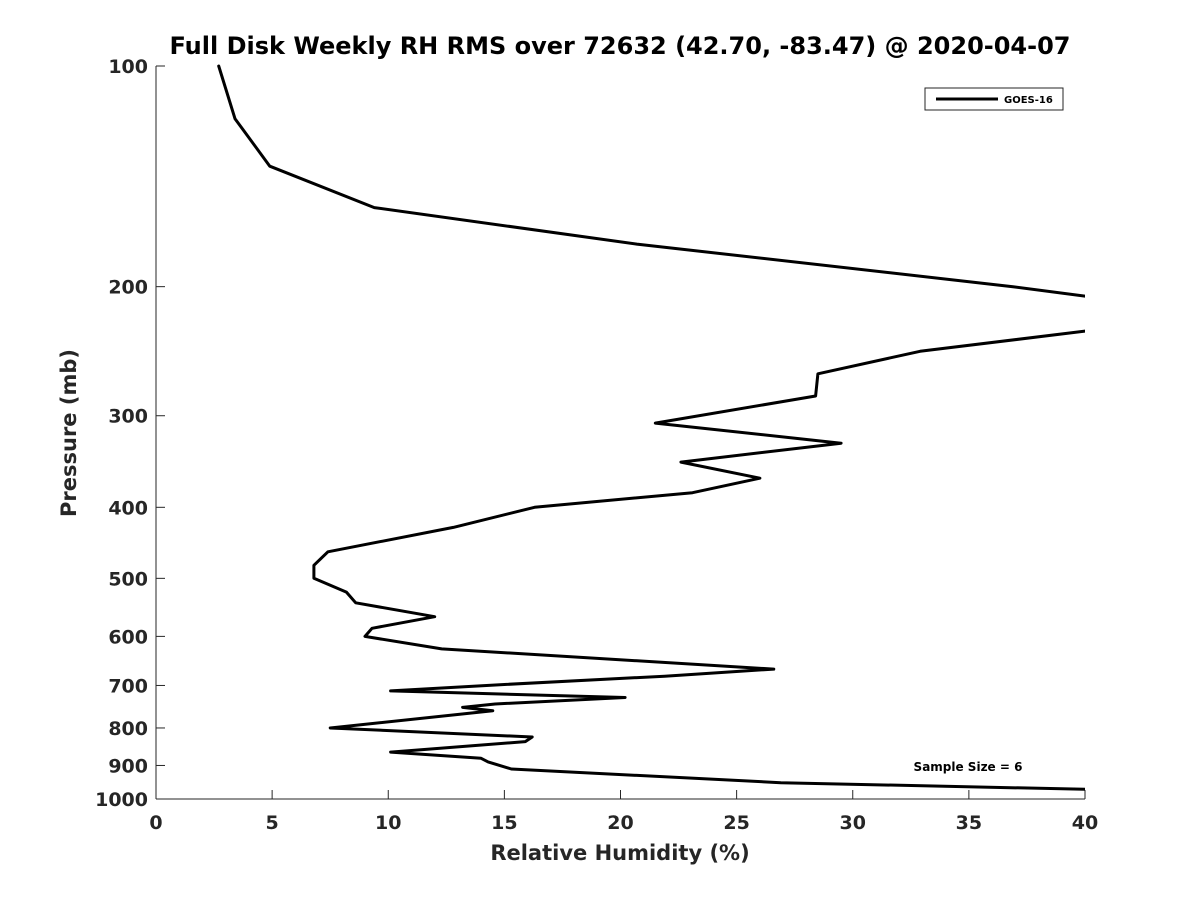 The height and width of the screenshot is (900, 1200). What do you see at coordinates (994, 99) in the screenshot?
I see `legend: GOES-16` at bounding box center [994, 99].